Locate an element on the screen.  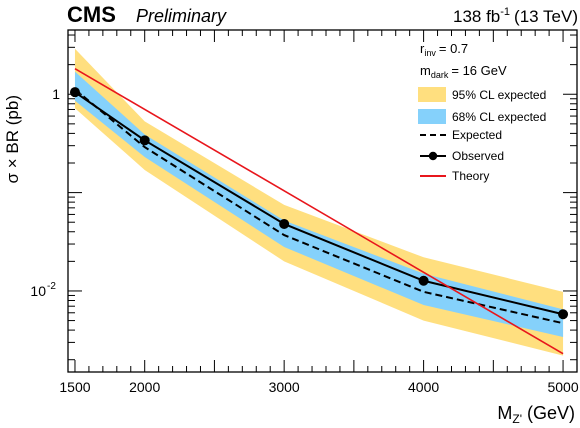
lumi-label: 138 fb-1 (13 TeV) is located at coordinates (515, 16).